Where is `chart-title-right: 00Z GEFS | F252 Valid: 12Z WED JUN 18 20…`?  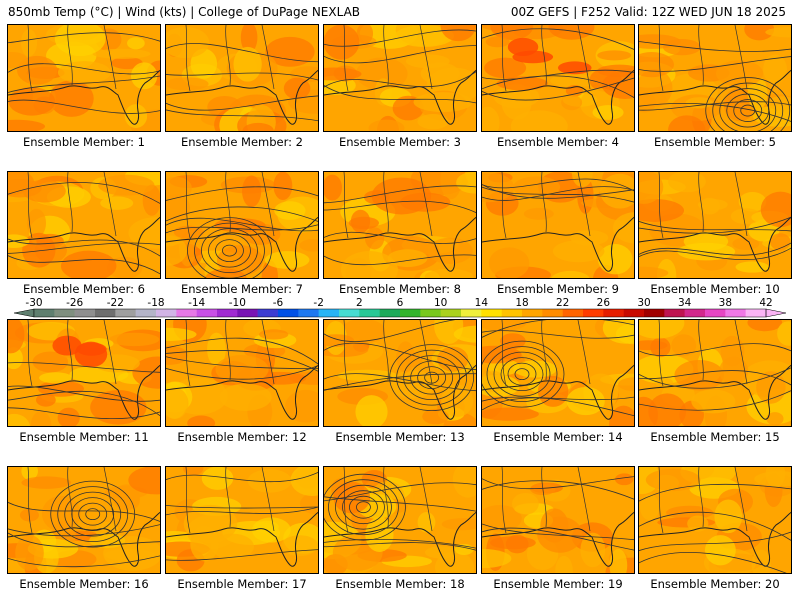 chart-title-right: 00Z GEFS | F252 Valid: 12Z WED JUN 18 20… is located at coordinates (648, 12).